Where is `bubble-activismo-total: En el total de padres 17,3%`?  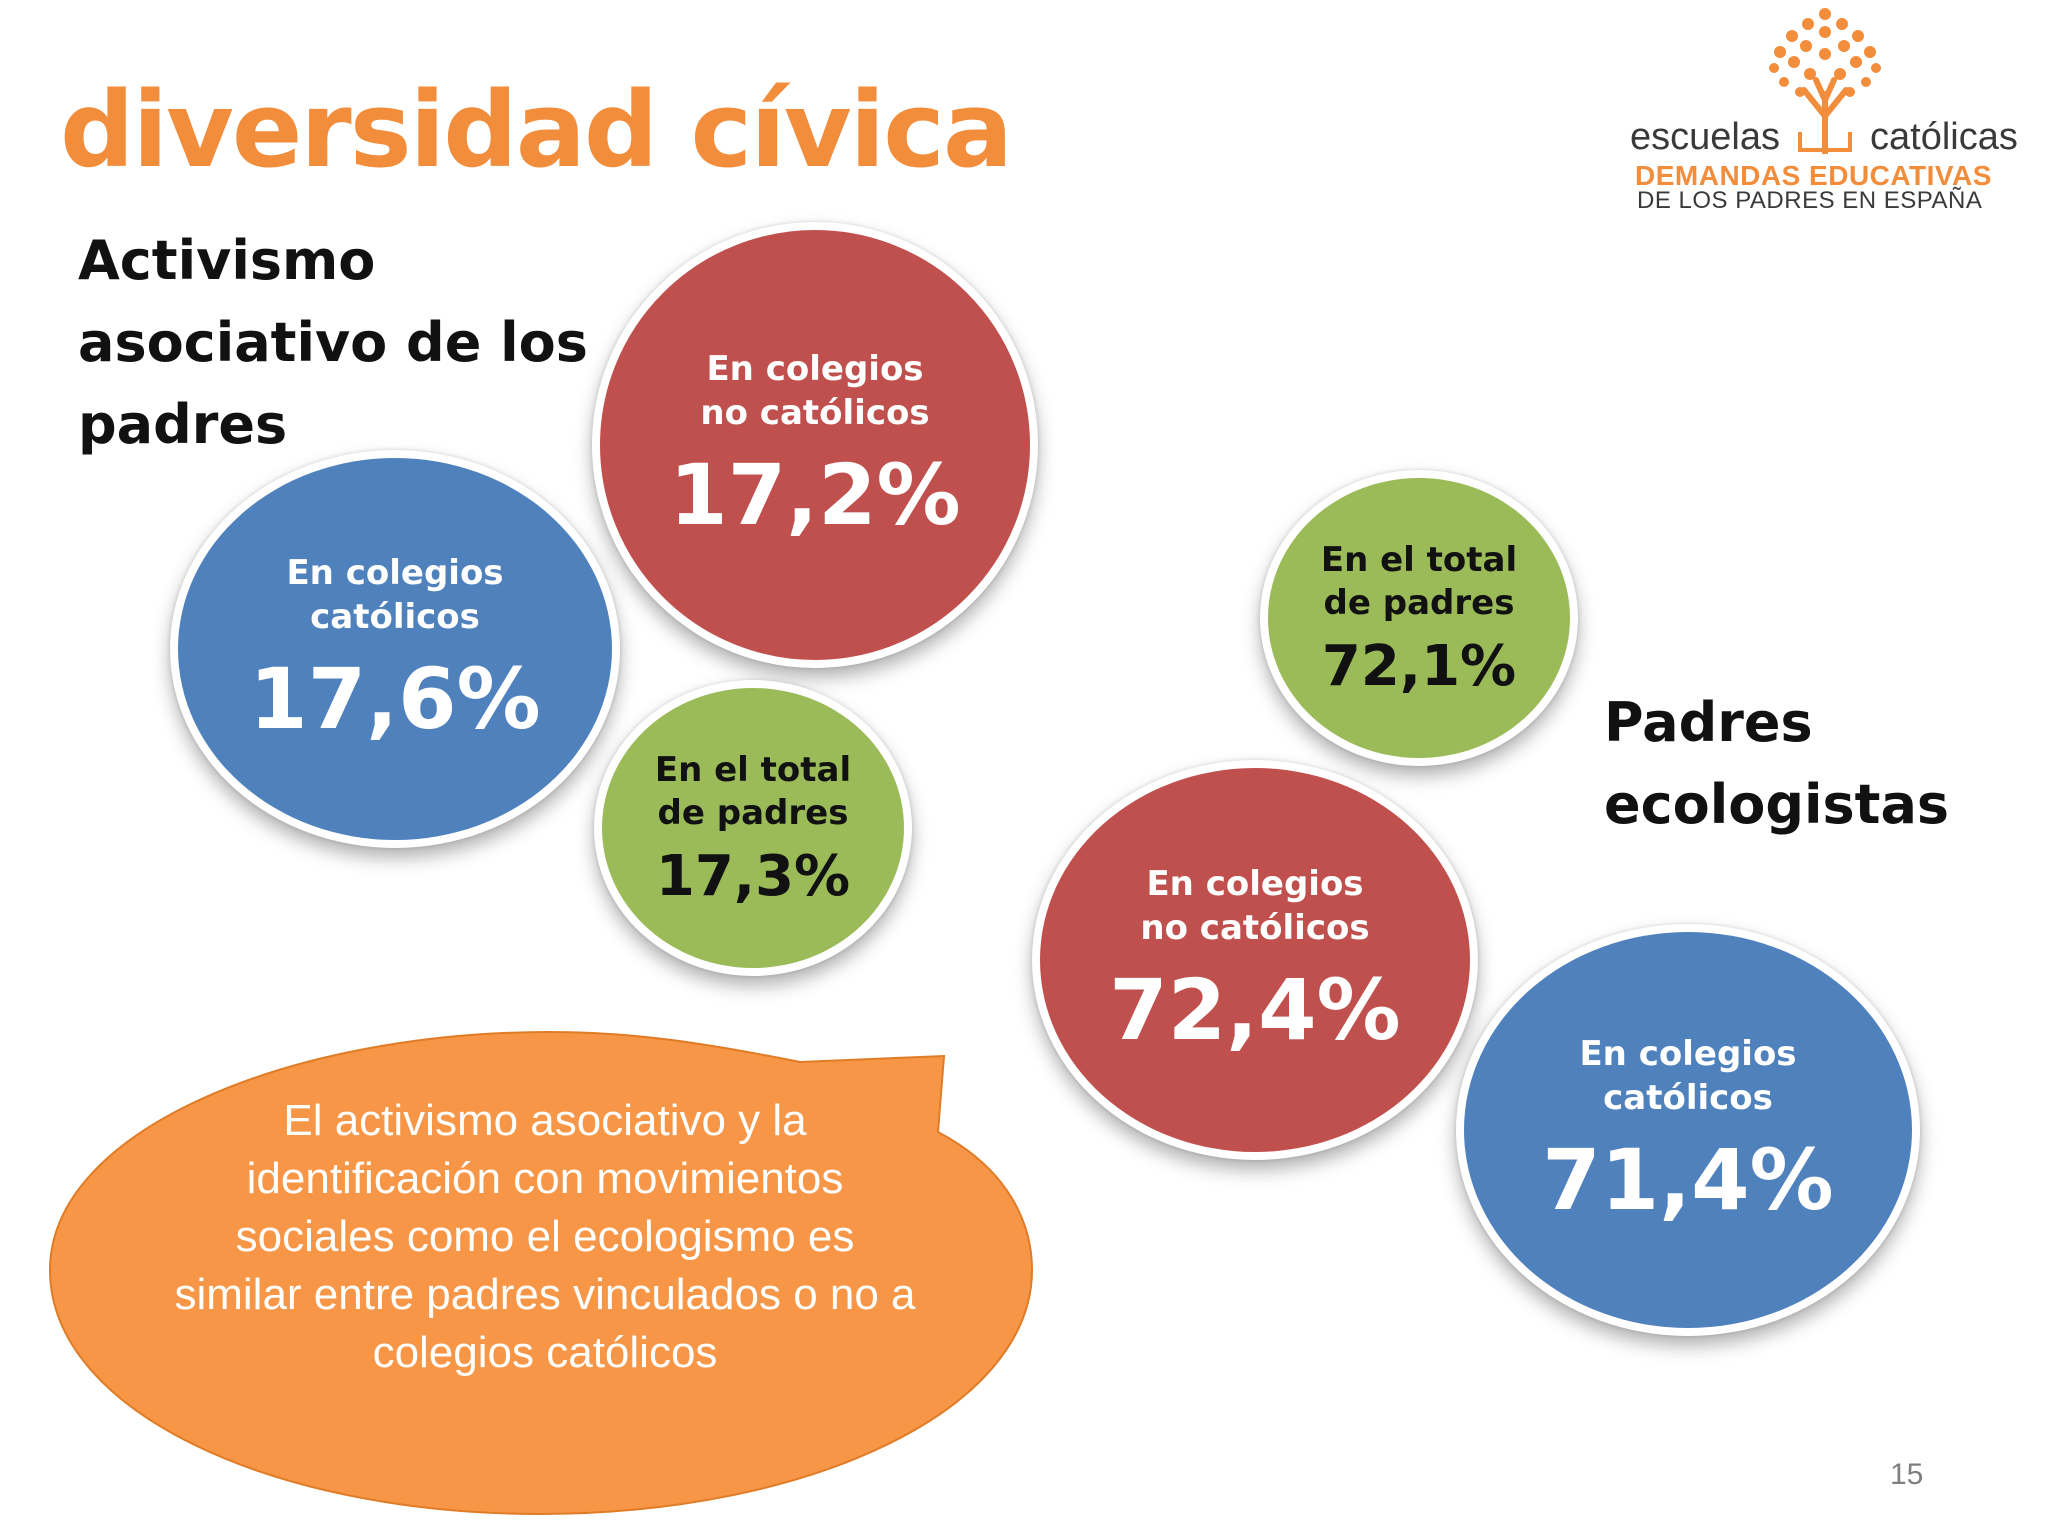
bubble-activismo-total: En el total de padres 17,3% is located at coordinates (753, 828).